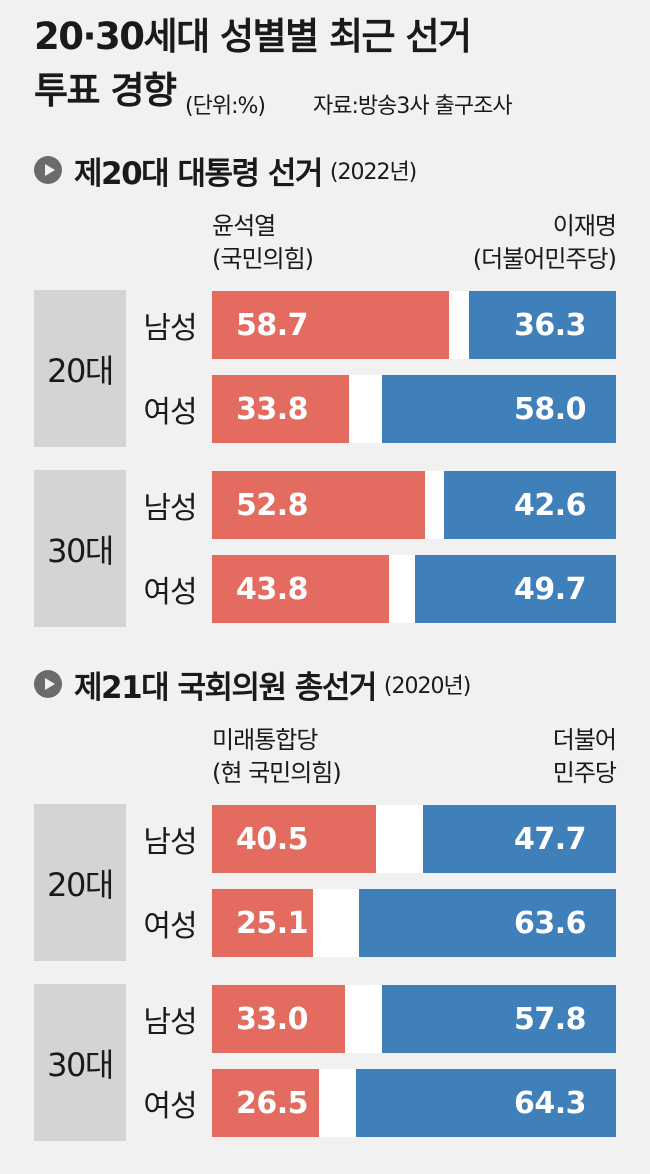  I want to click on section-header: 제21대 국회의원 총선거 (2020년), so click(252, 685).